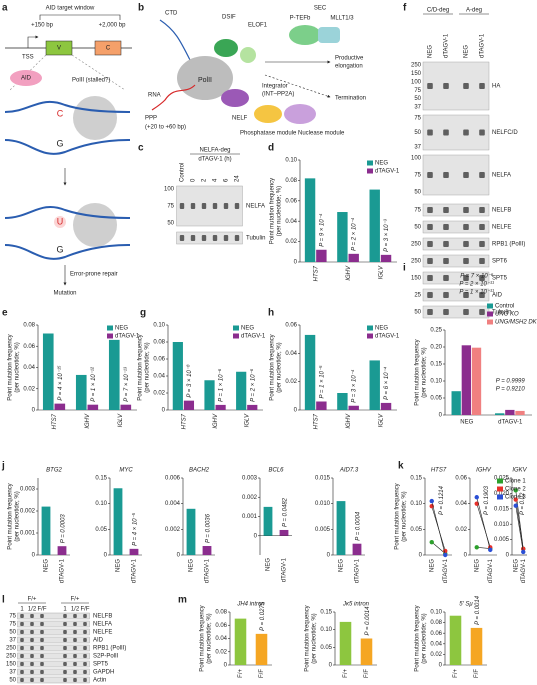  I want to click on lane-label: NEG, so click(467, 51).